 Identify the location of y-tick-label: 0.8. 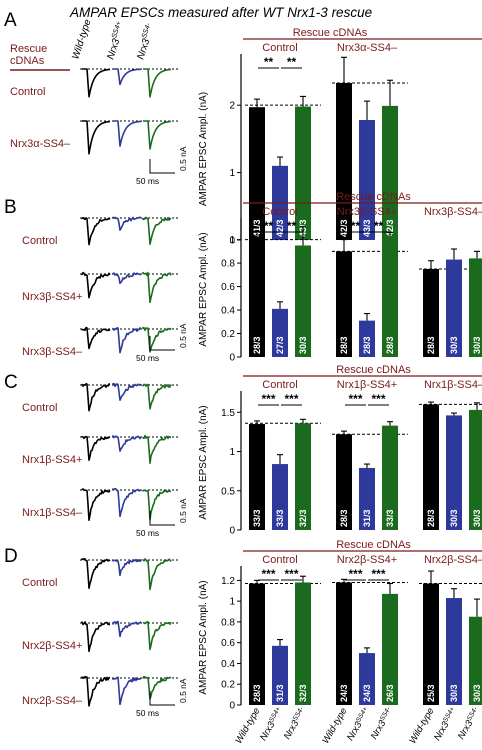
(228, 264).